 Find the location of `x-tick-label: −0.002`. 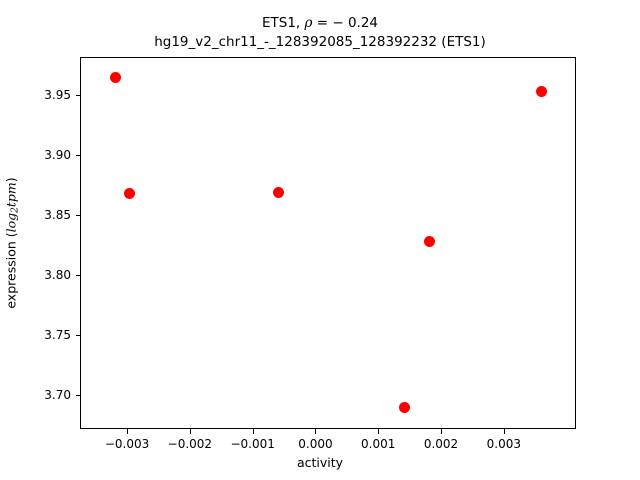

x-tick-label: −0.002 is located at coordinates (190, 444).